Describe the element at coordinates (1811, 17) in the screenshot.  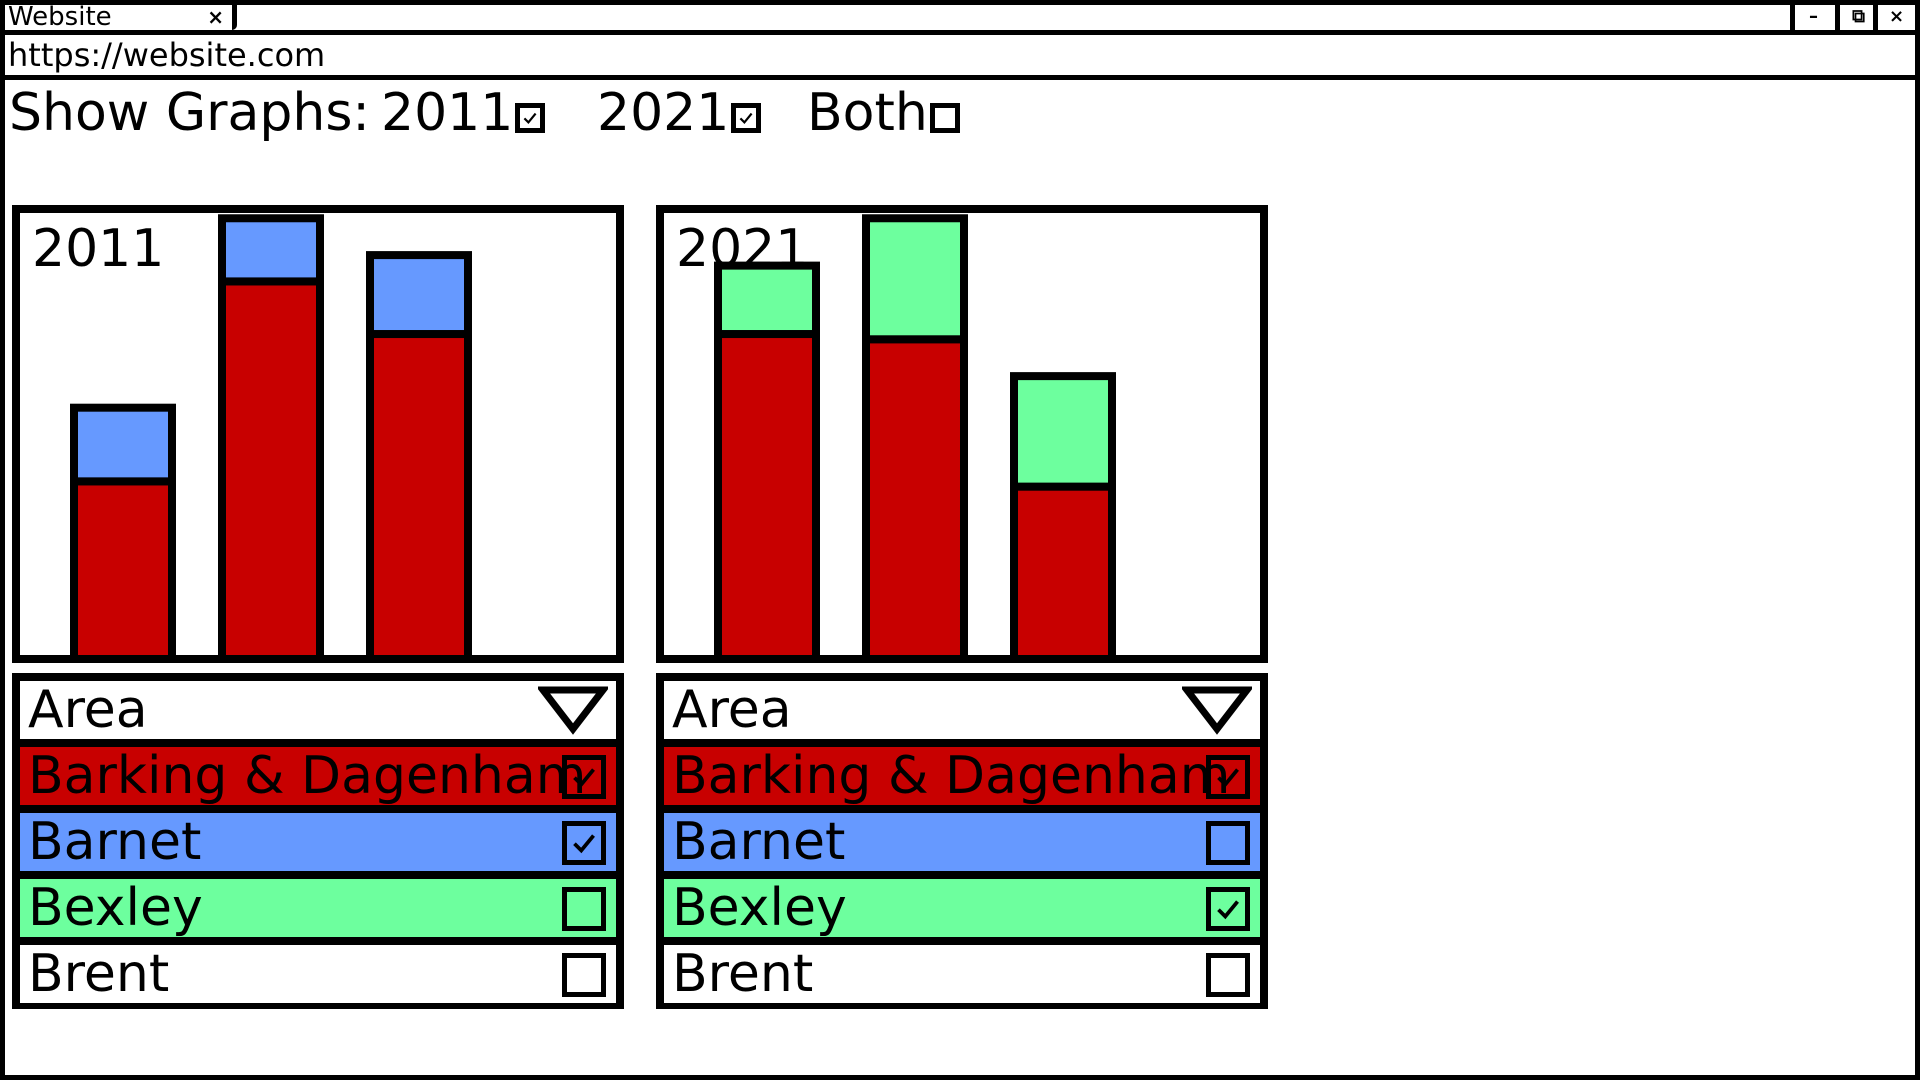
I see `minimize-button: –` at that location.